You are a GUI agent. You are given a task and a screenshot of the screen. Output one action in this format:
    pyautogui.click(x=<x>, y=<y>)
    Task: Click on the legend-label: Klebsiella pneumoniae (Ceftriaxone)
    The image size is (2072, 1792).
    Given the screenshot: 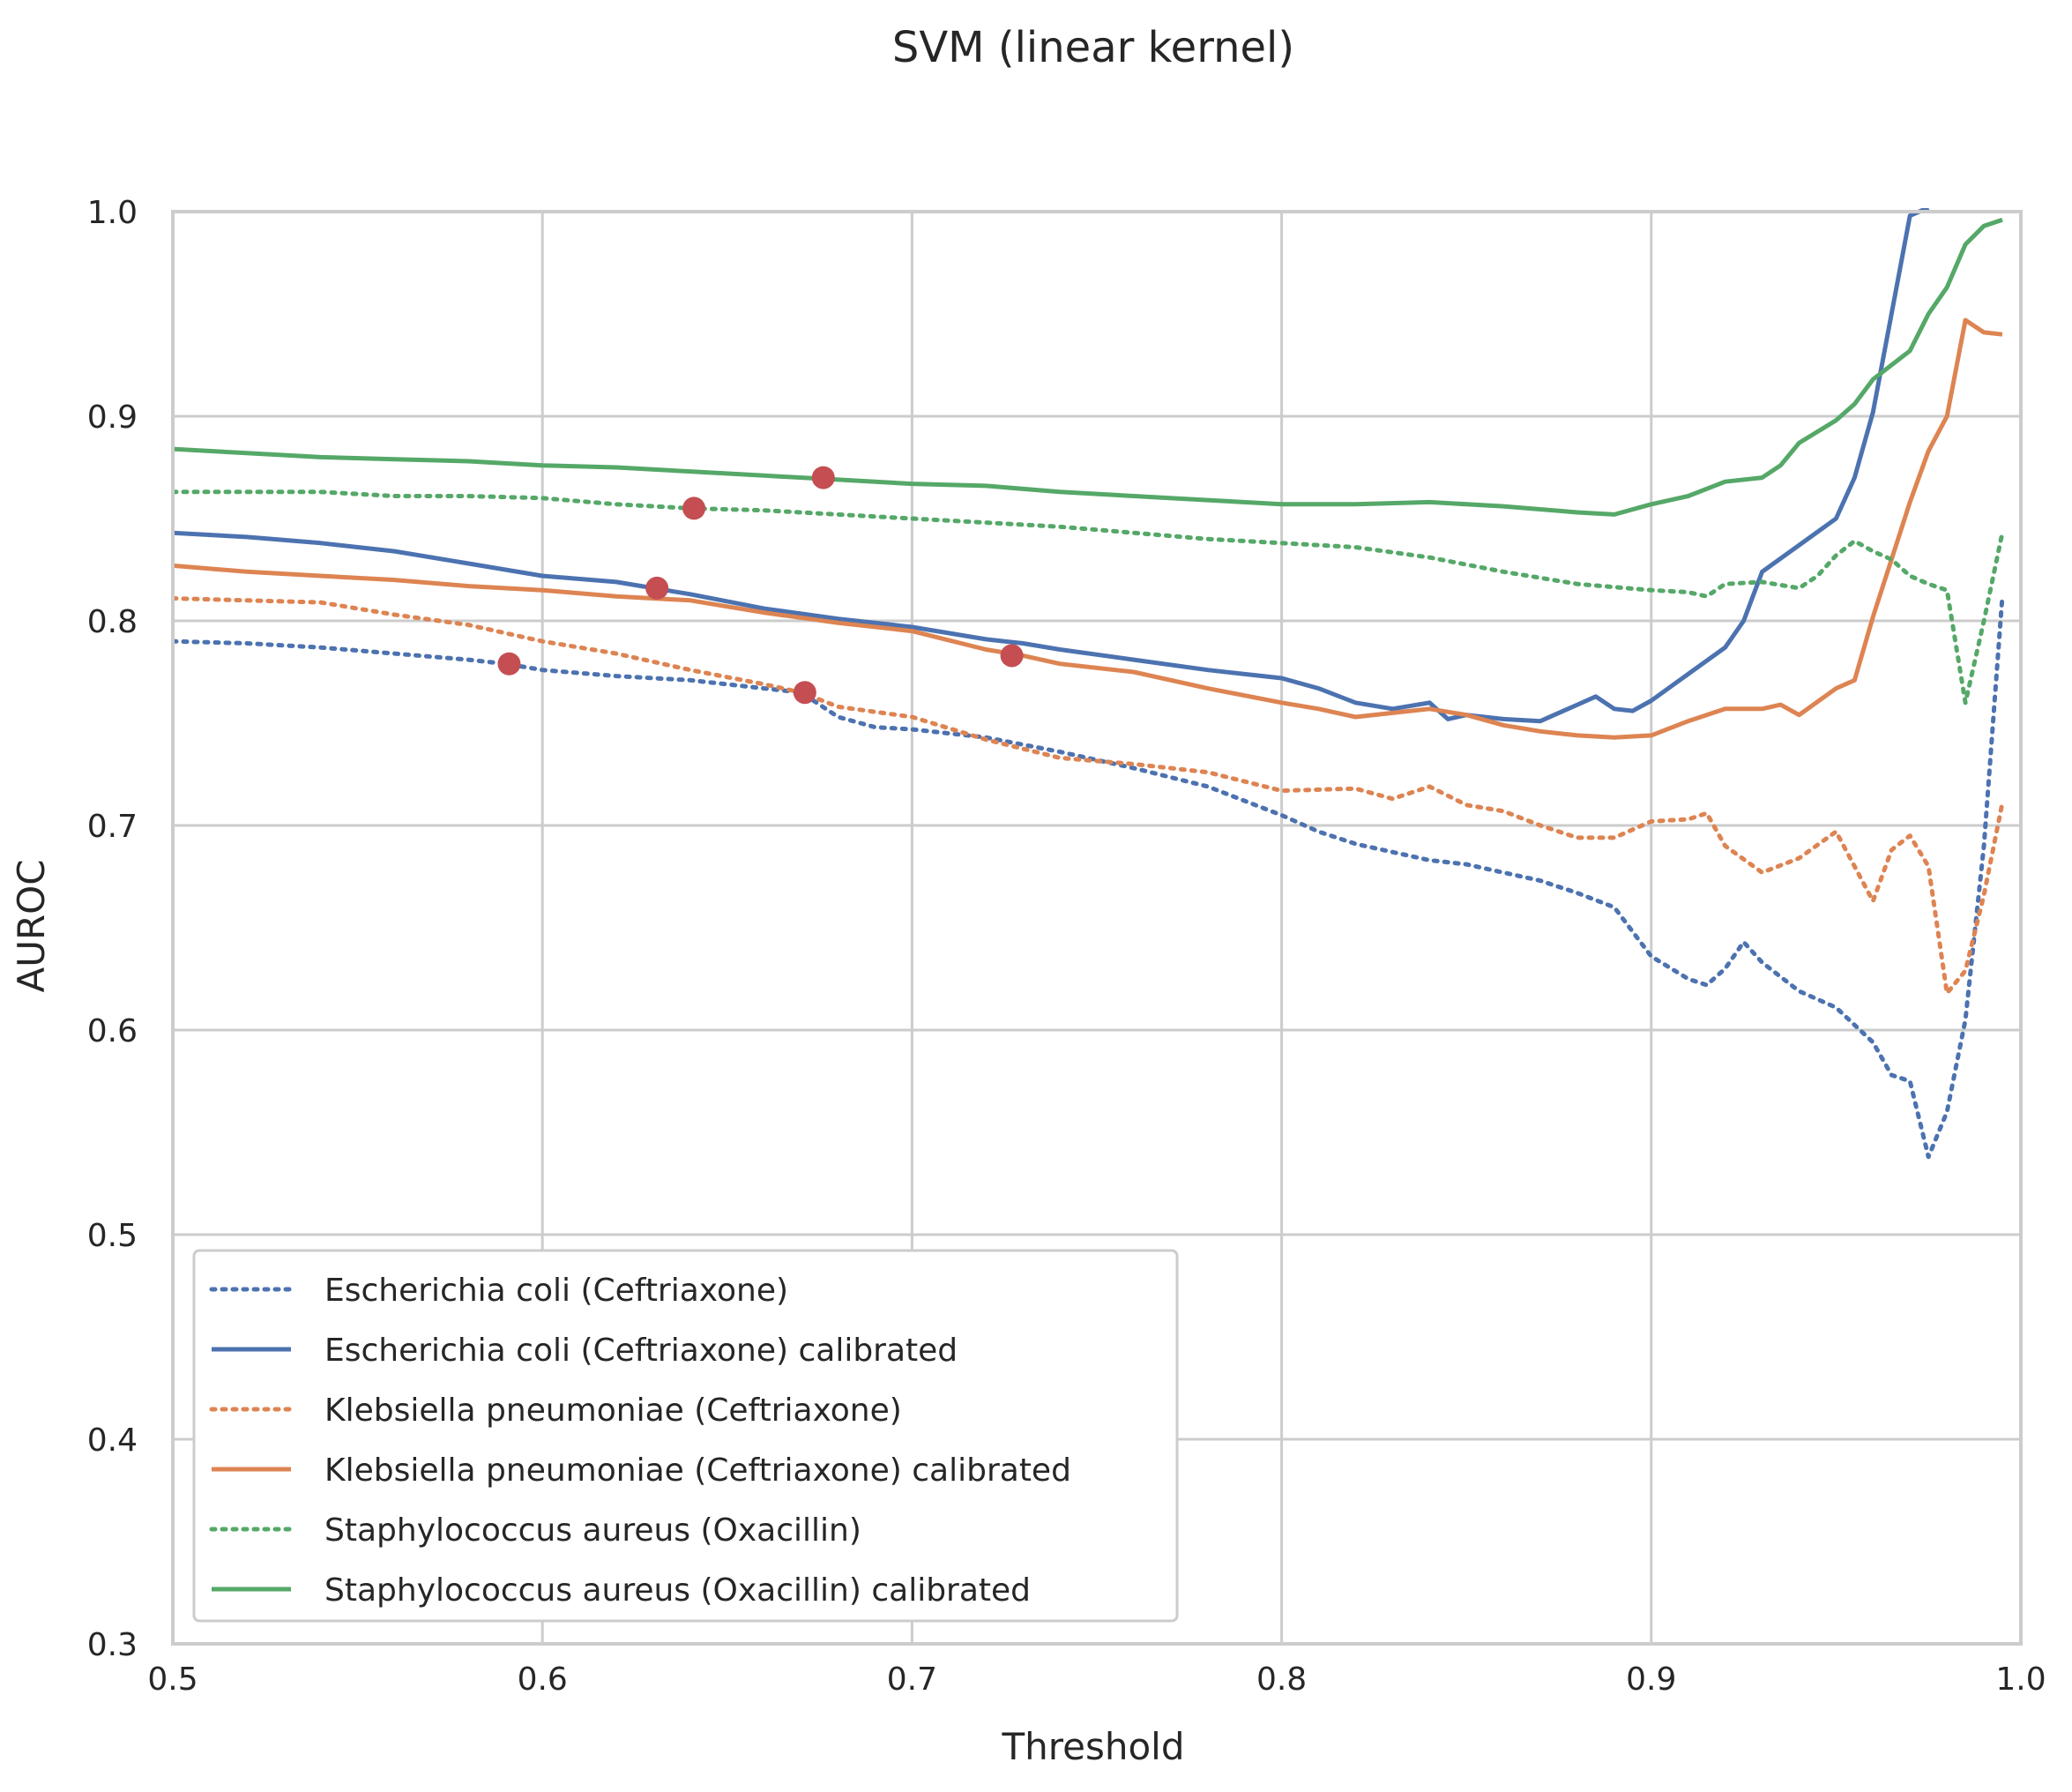 What is the action you would take?
    pyautogui.click(x=613, y=1411)
    